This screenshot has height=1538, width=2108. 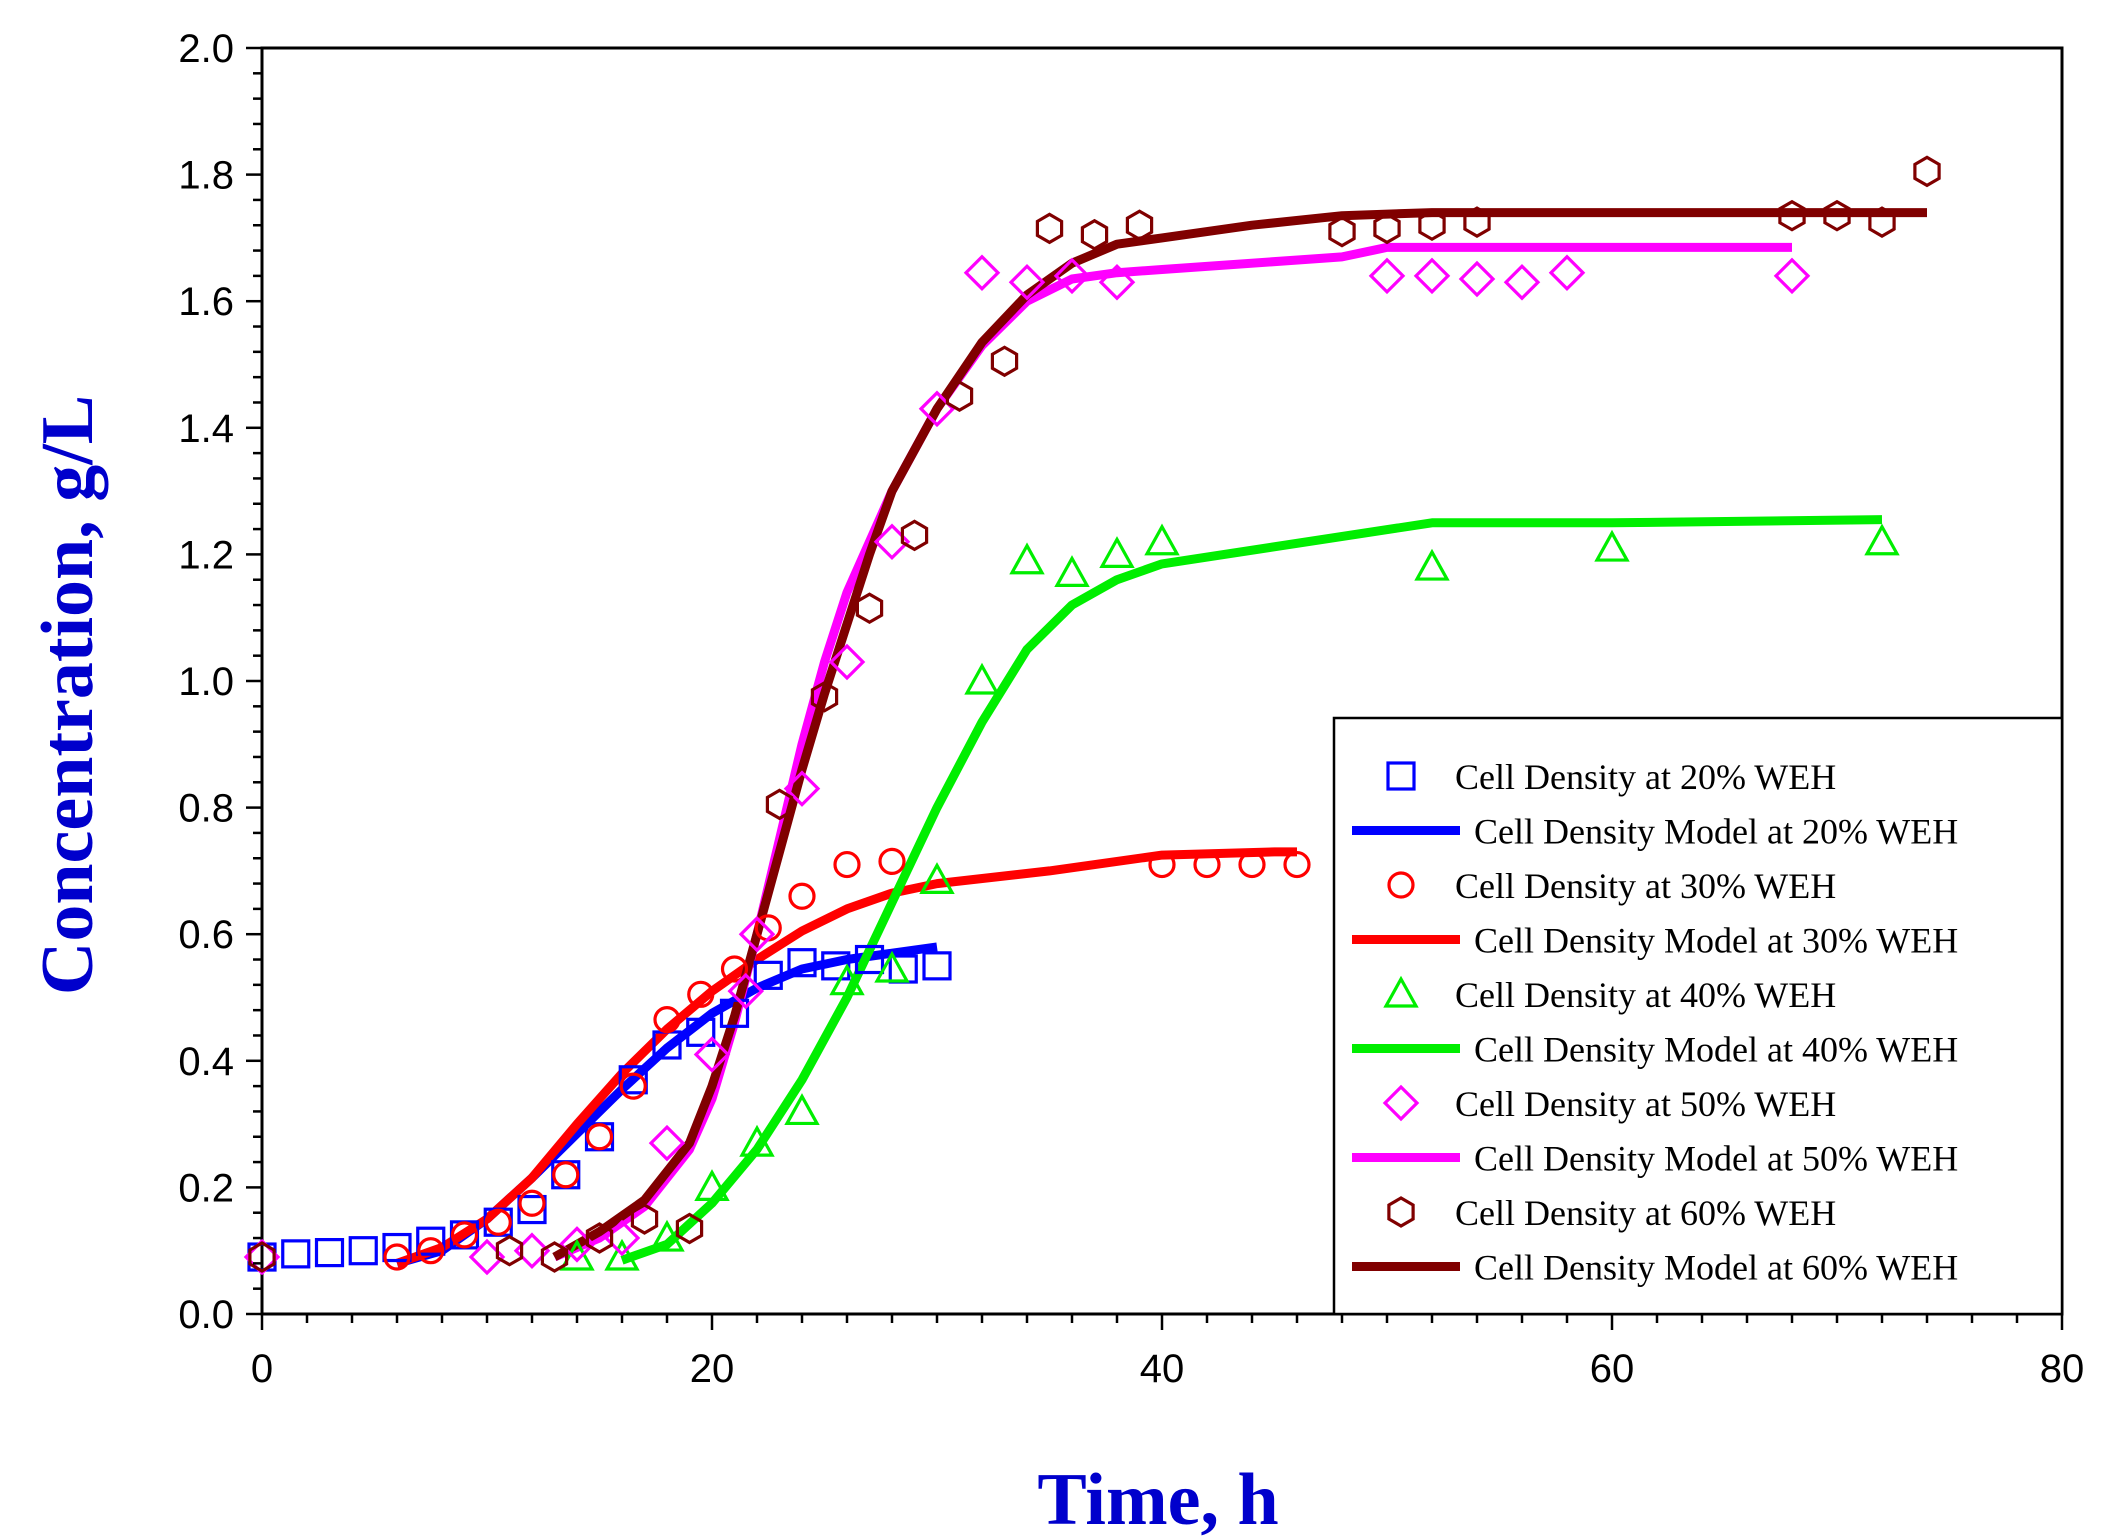 I want to click on legend-item: Cell Density Model at 50% WEH, so click(x=1655, y=1159).